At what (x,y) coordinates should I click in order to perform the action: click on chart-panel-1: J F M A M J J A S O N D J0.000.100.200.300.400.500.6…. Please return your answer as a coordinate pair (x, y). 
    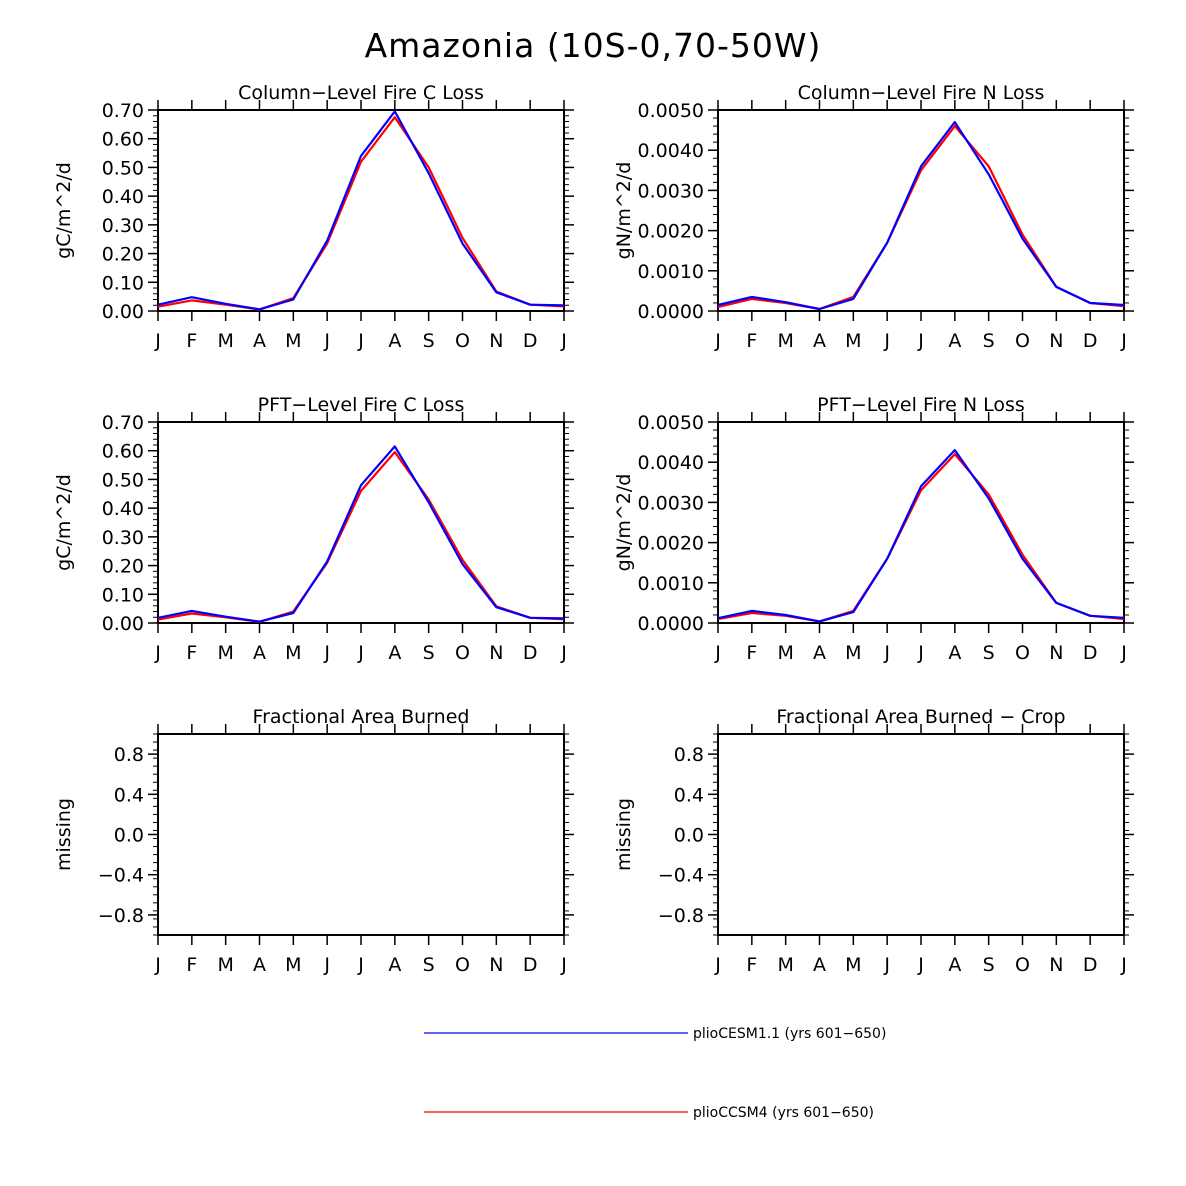
    Looking at the image, I should click on (313, 217).